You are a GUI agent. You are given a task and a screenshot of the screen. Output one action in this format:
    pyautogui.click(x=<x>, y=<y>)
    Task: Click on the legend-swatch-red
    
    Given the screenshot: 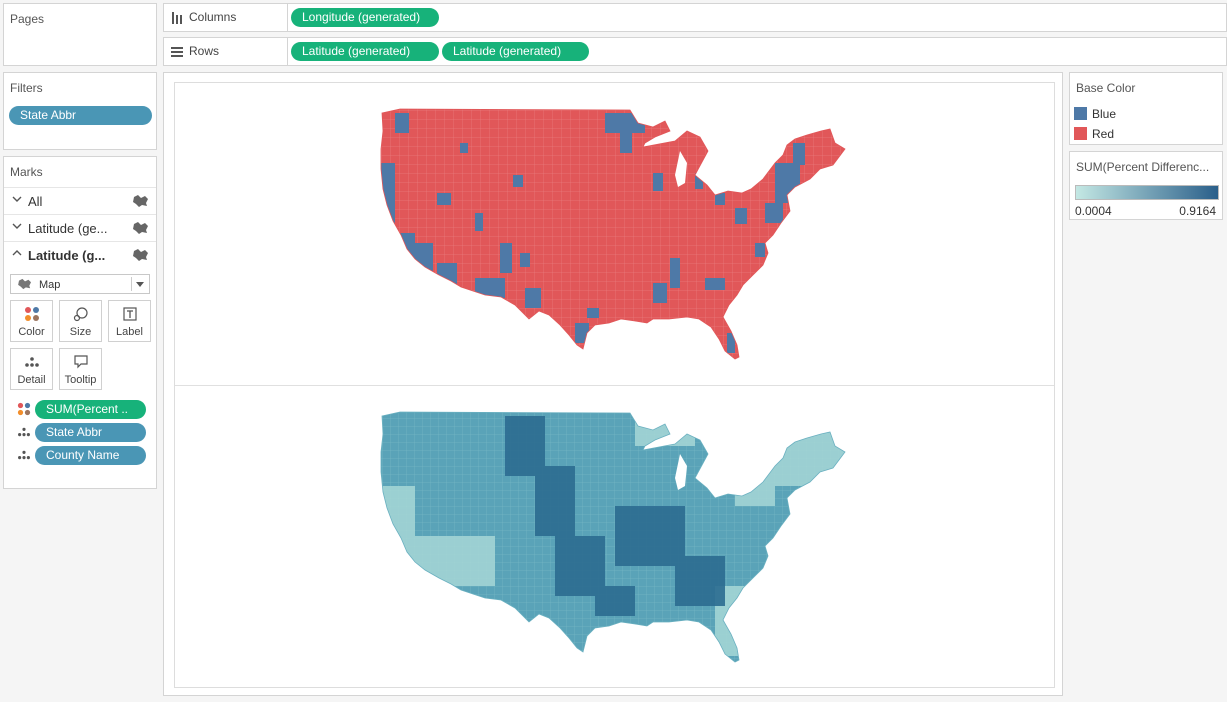 What is the action you would take?
    pyautogui.click(x=1080, y=133)
    